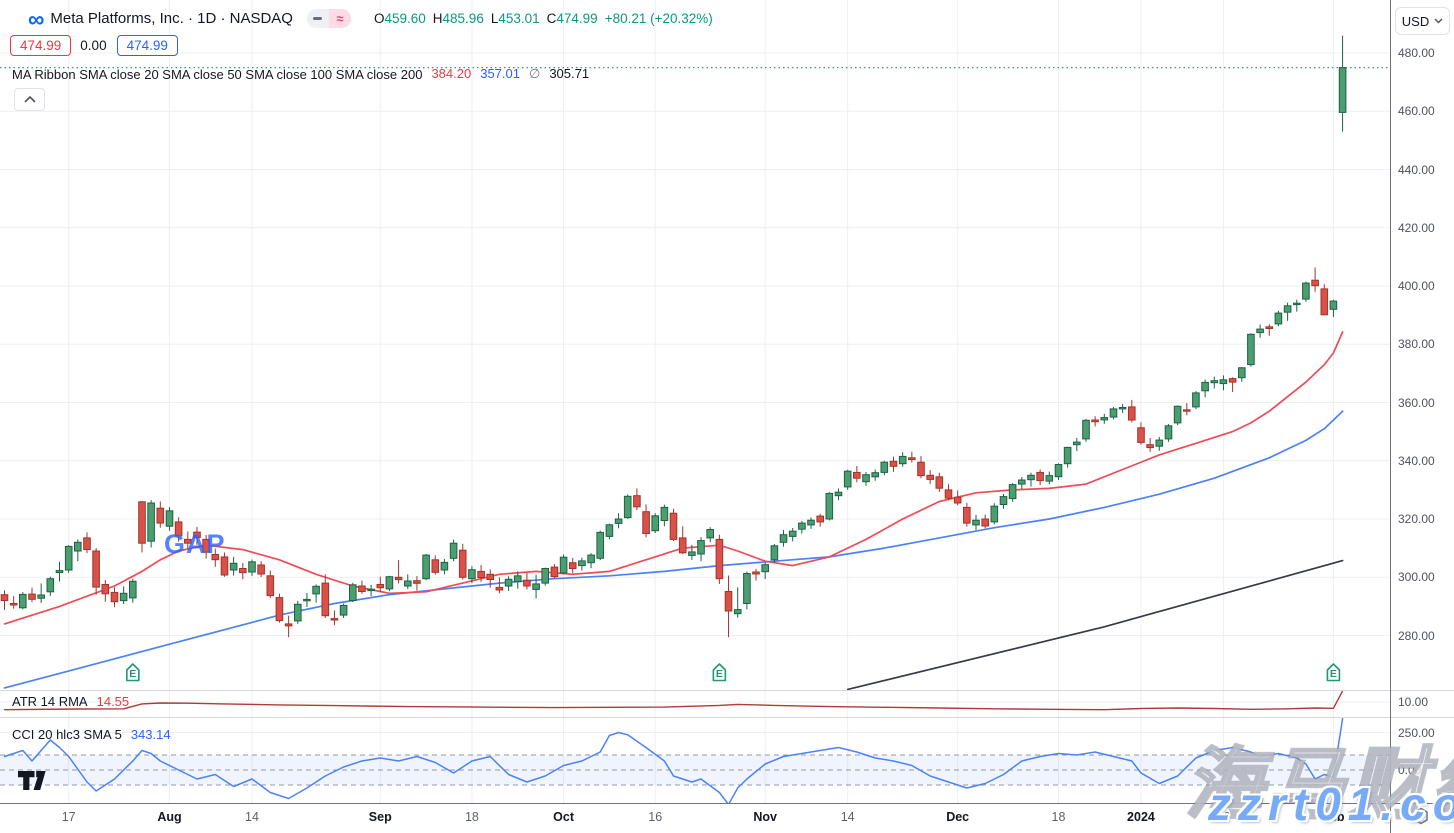 This screenshot has width=1454, height=833. I want to click on svg-text: GAP, so click(195, 544).